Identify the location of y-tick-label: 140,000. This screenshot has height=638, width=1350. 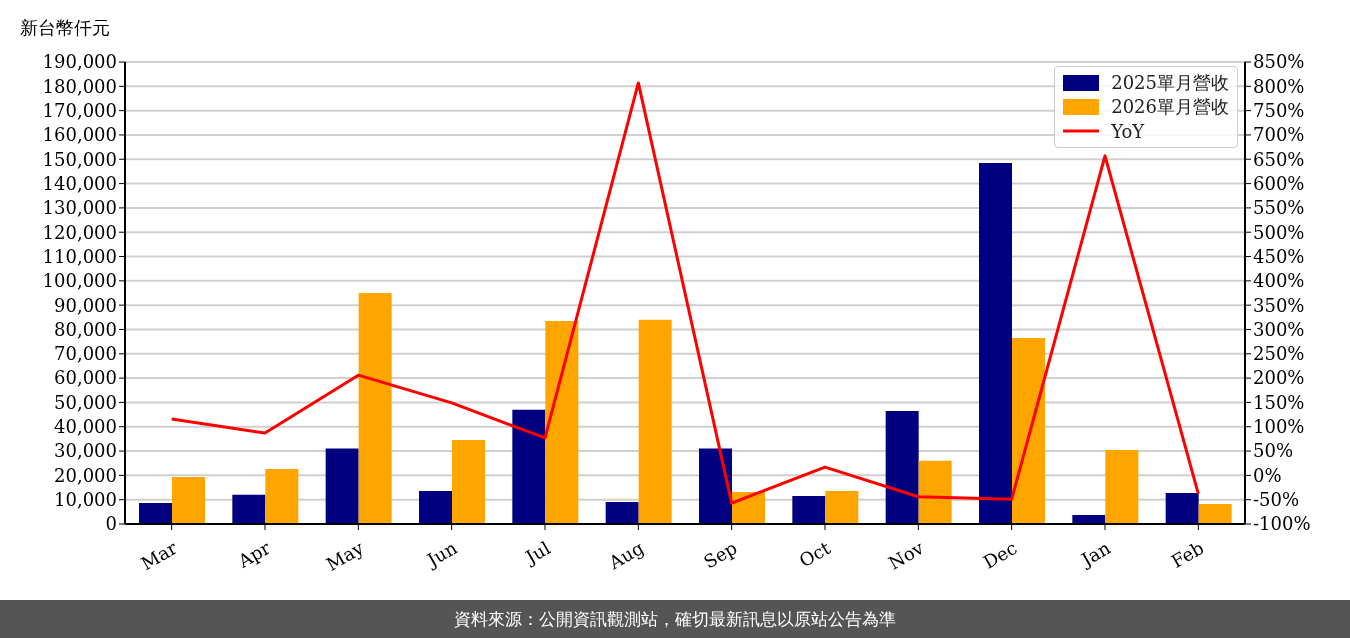
(79, 183).